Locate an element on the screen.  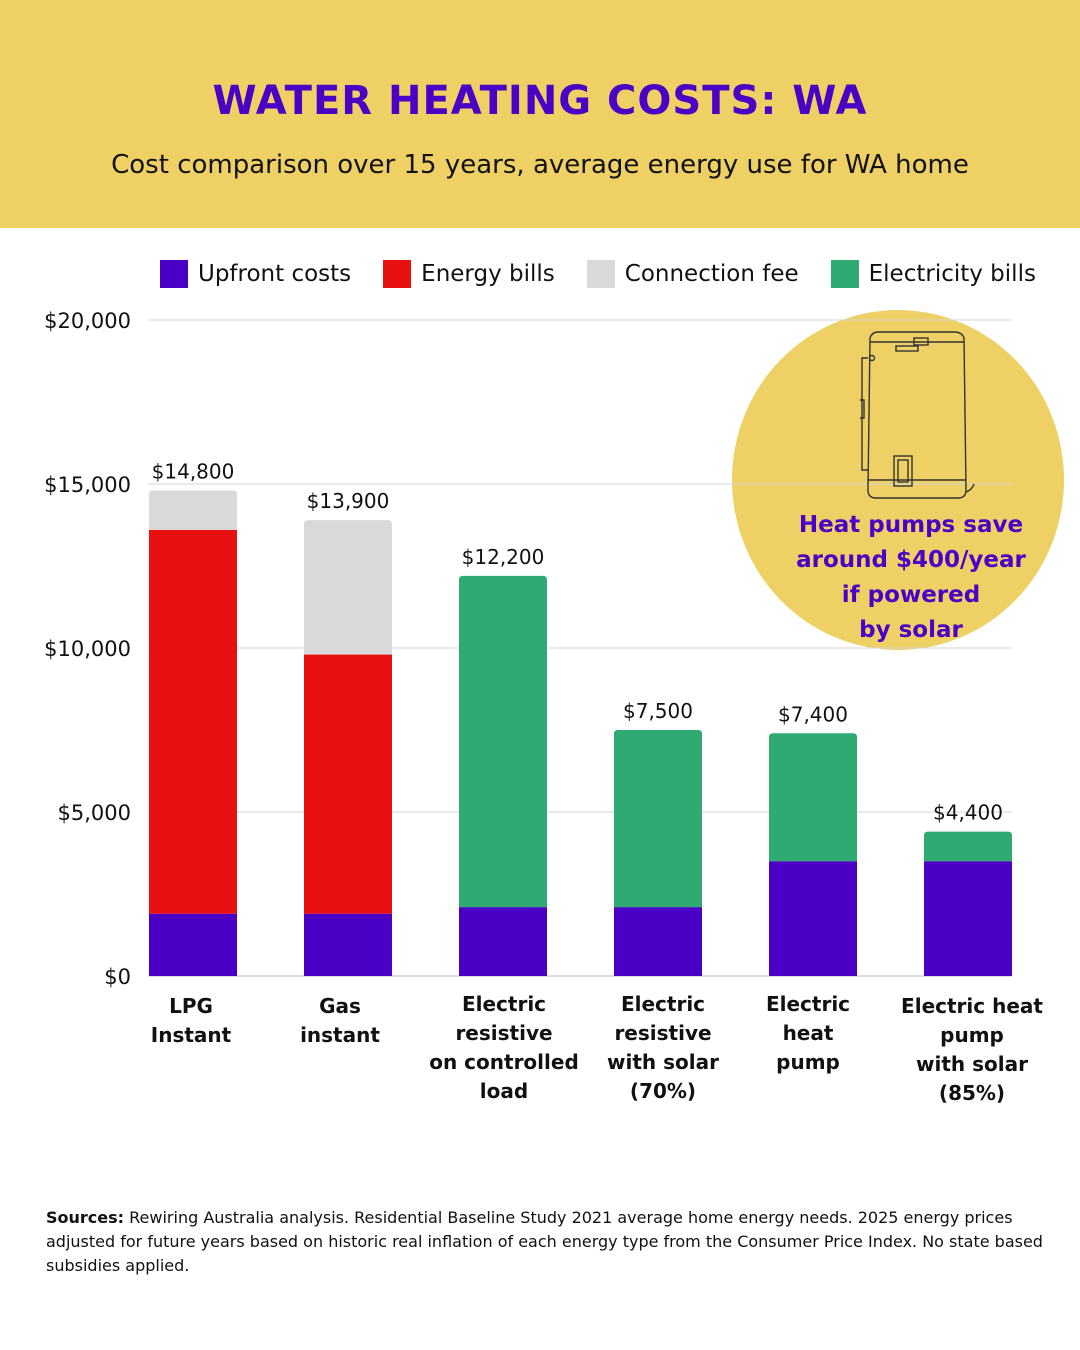
legend-item-connection: Connection fee is located at coordinates (692, 274).